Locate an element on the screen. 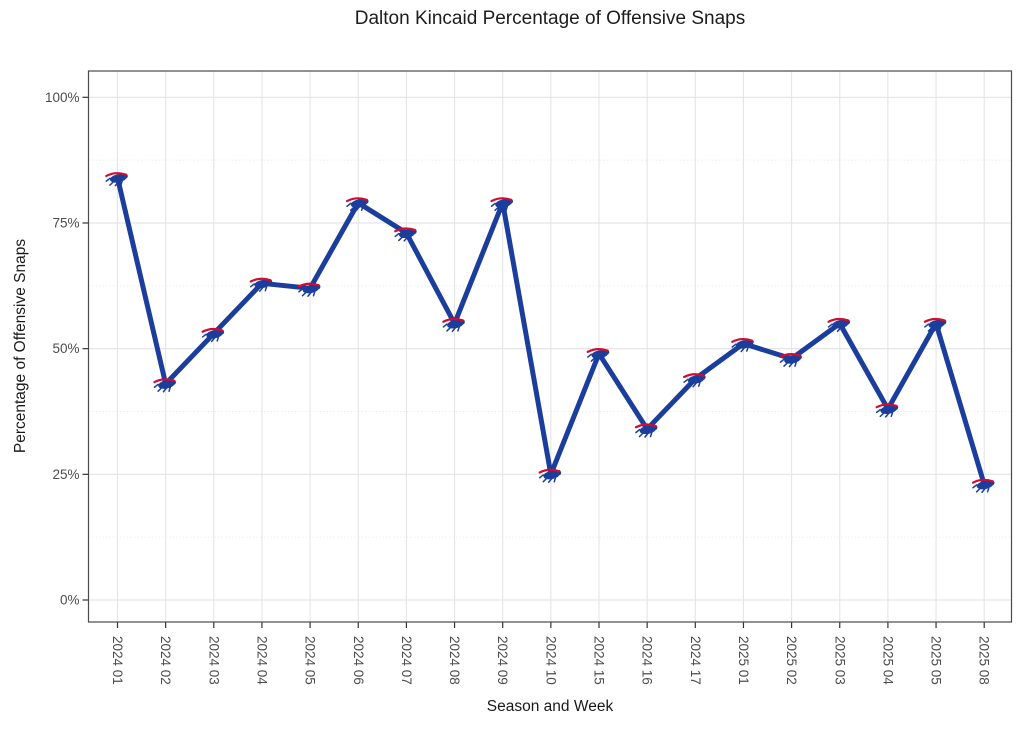  x-tick-label: 2024 15 is located at coordinates (599, 660).